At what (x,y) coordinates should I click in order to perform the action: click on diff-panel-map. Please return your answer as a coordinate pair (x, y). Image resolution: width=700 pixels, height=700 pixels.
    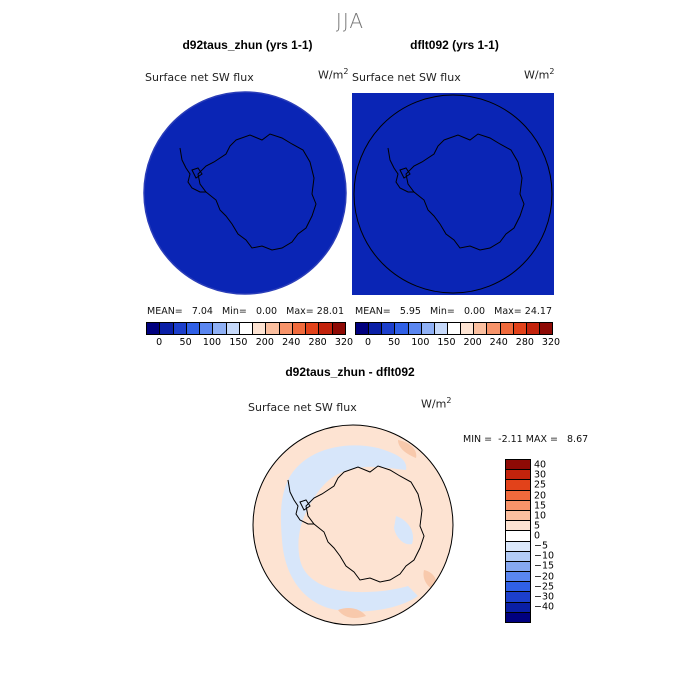
    Looking at the image, I should click on (353, 525).